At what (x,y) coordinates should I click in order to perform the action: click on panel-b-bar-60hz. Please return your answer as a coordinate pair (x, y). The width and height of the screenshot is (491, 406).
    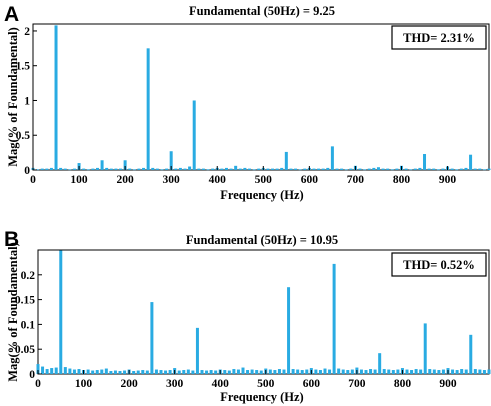
    Looking at the image, I should click on (65, 370).